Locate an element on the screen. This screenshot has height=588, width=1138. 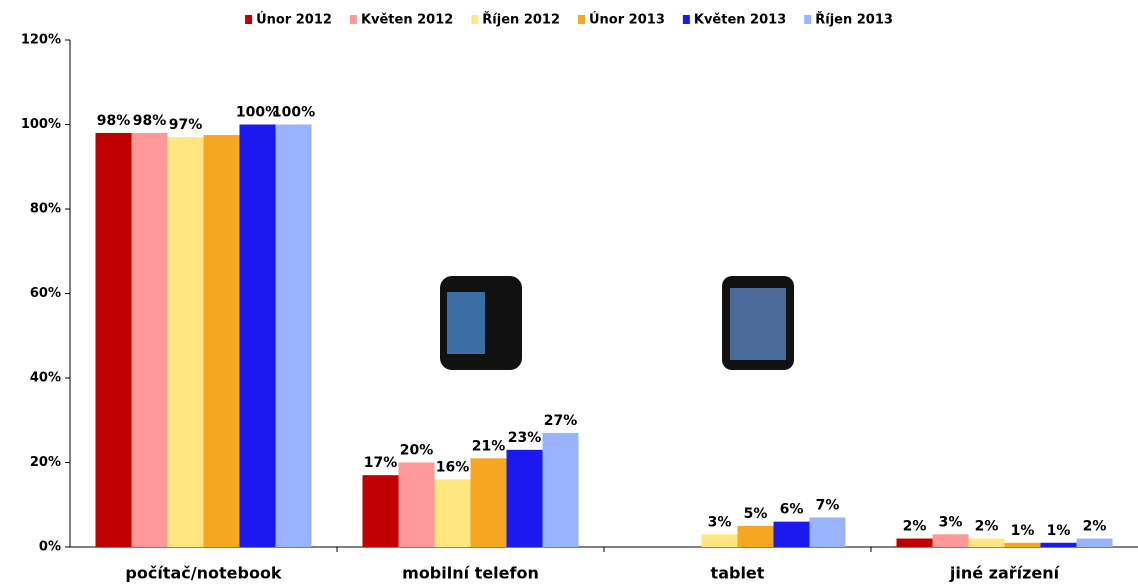
data-label: 5% is located at coordinates (756, 514).